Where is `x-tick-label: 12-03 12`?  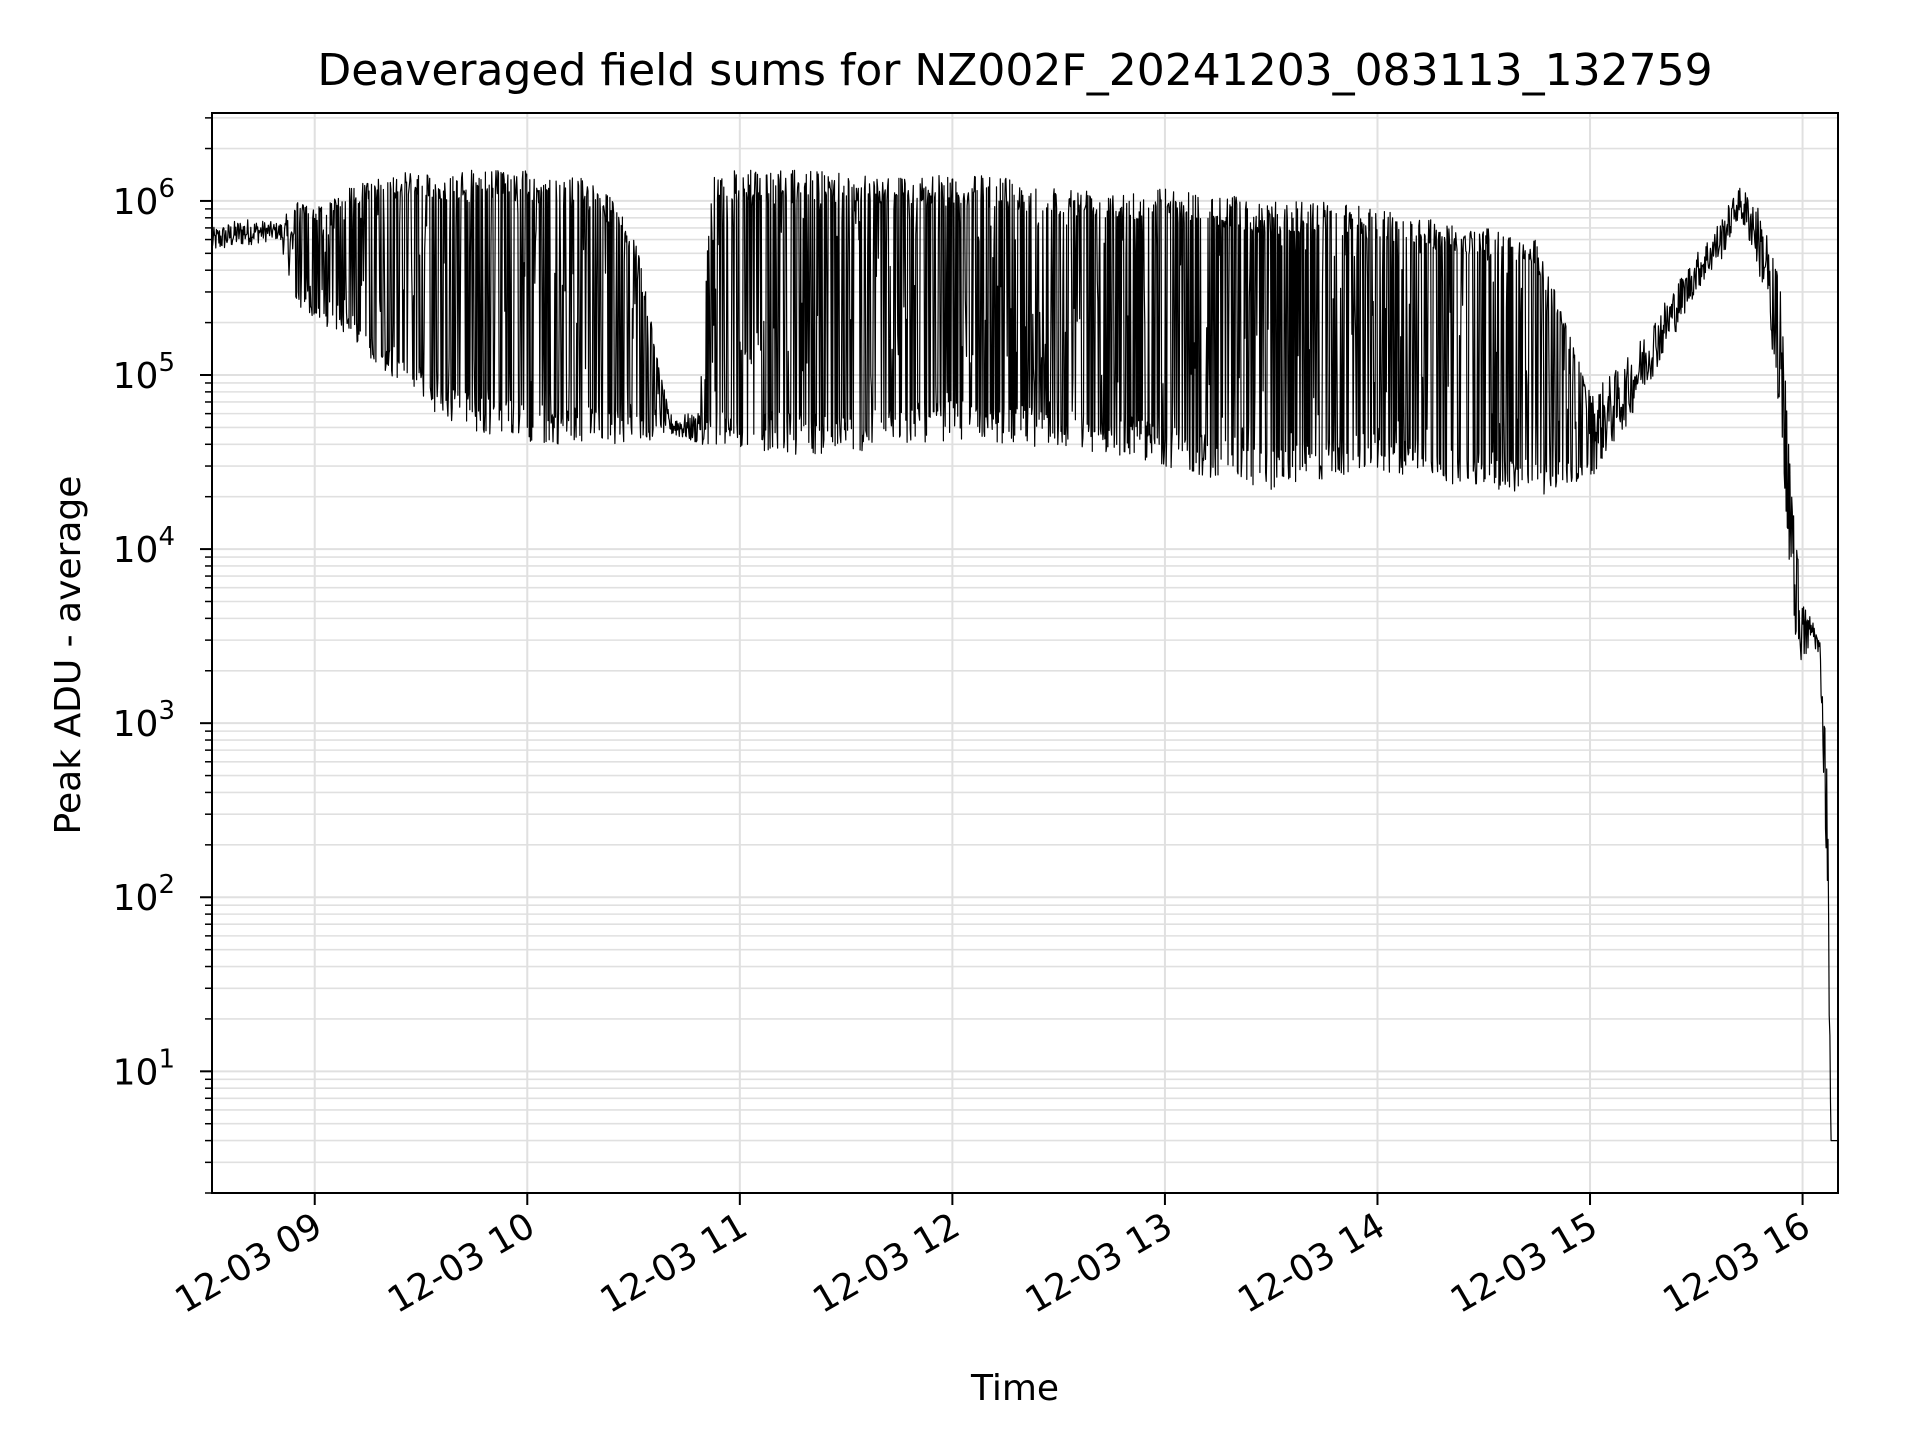
x-tick-label: 12-03 12 is located at coordinates (886, 1263).